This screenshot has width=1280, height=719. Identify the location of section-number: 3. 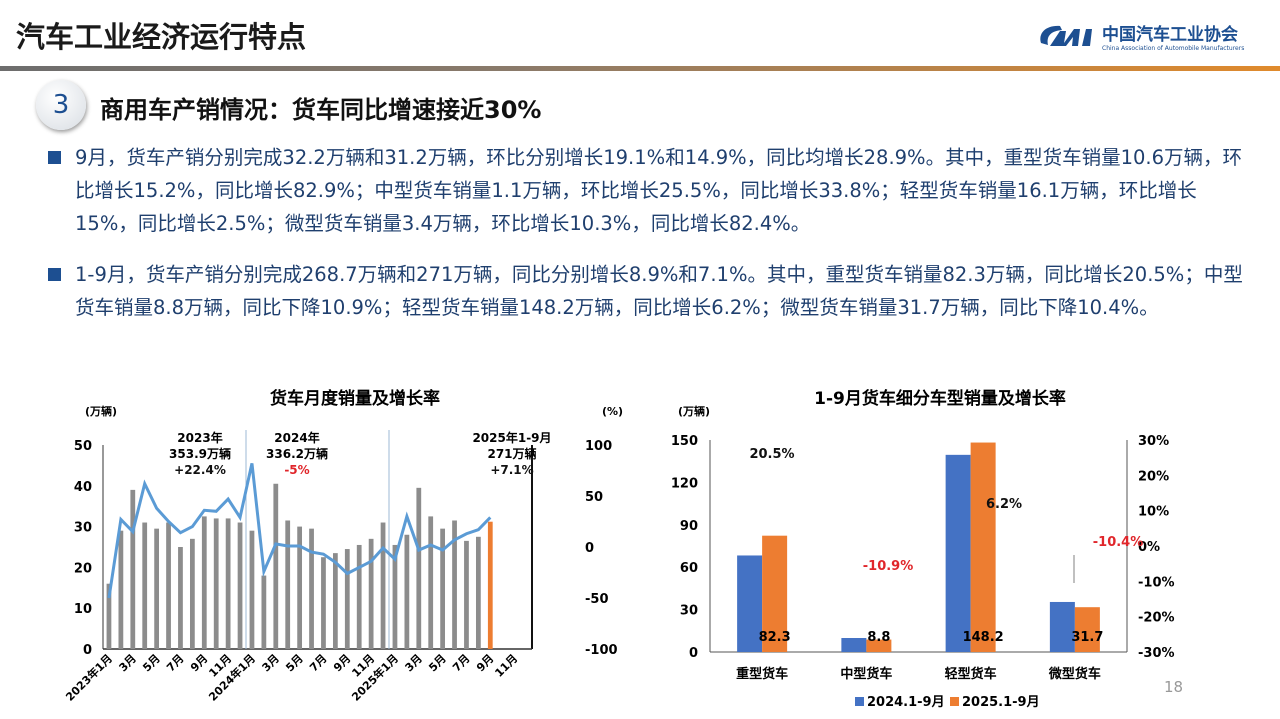
(61, 105).